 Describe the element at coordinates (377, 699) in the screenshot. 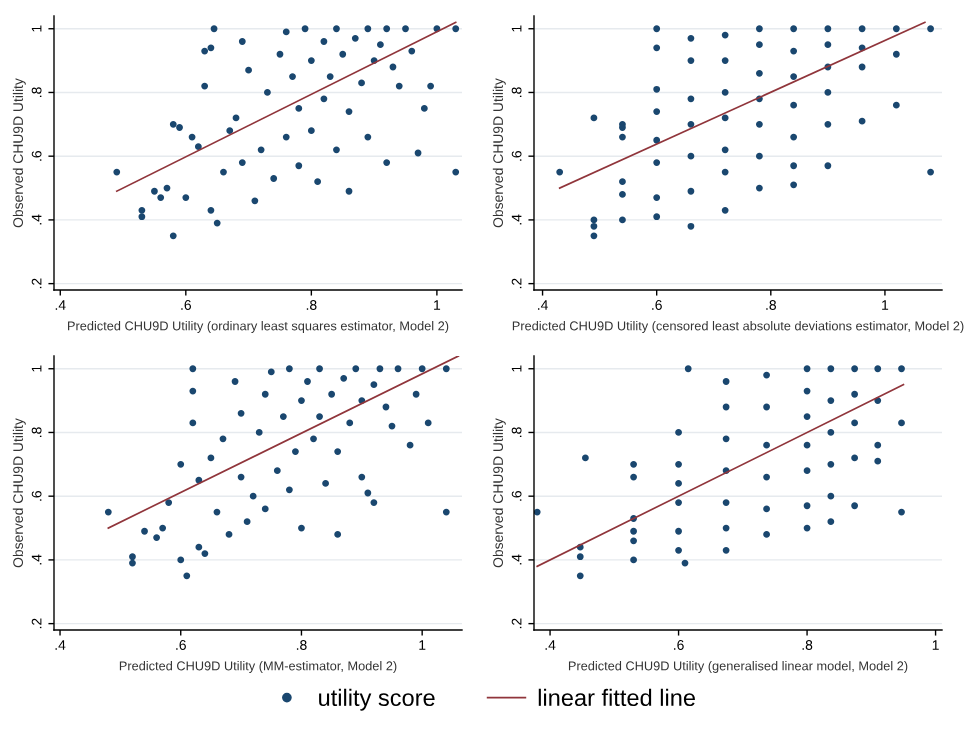

I see `legend-label: utility score` at that location.